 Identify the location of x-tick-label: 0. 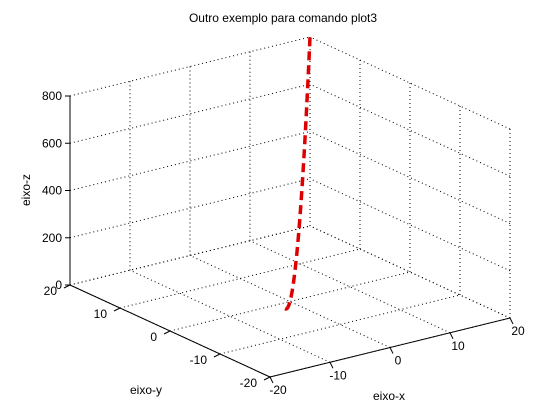
(398, 361).